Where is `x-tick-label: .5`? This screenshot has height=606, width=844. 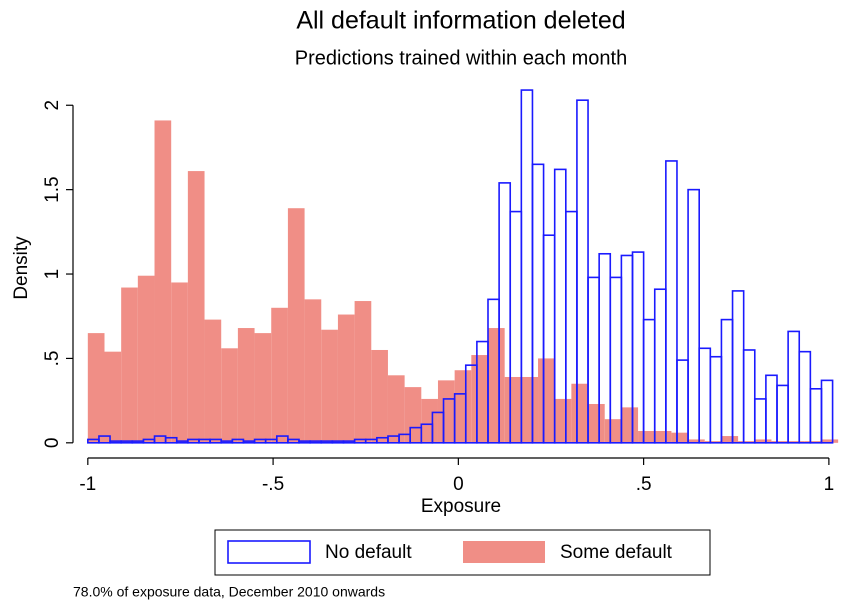 x-tick-label: .5 is located at coordinates (644, 484).